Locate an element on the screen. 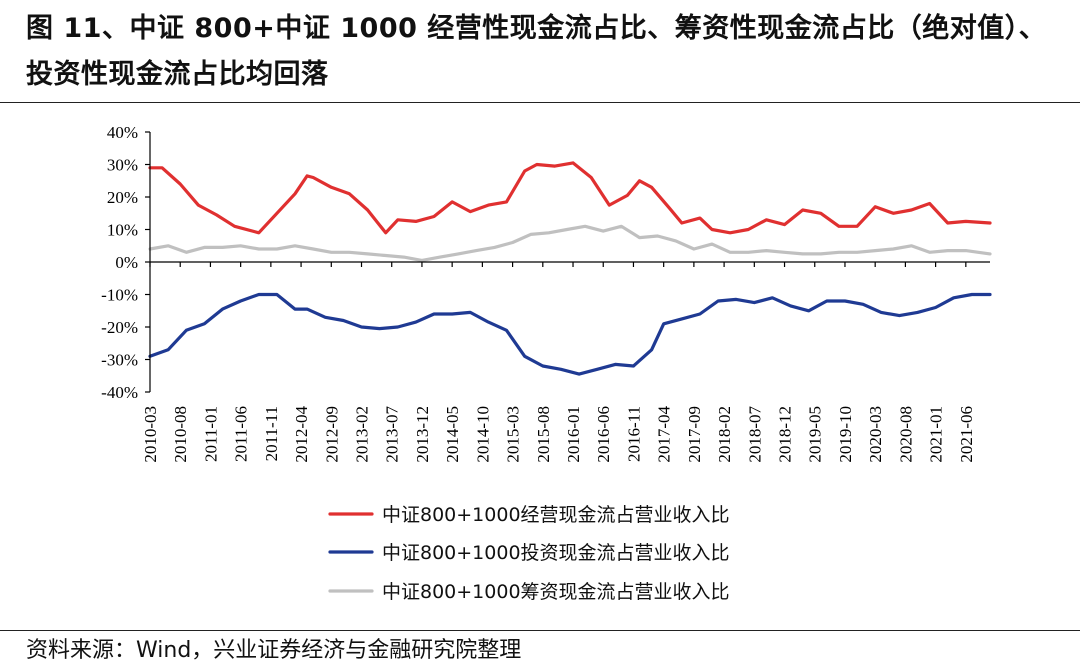  x-tick-label: 2012-04 is located at coordinates (301, 434).